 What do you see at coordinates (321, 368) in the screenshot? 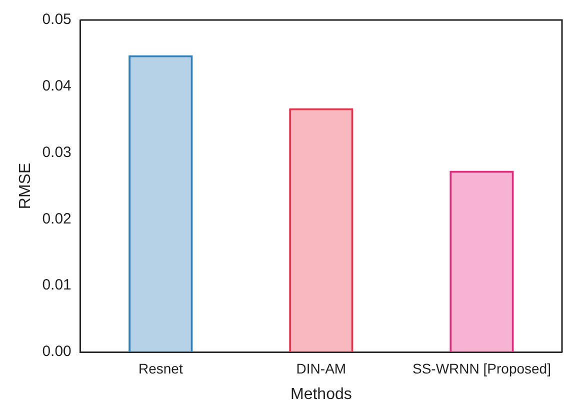
I see `x-tick-label: DIN-AM` at bounding box center [321, 368].